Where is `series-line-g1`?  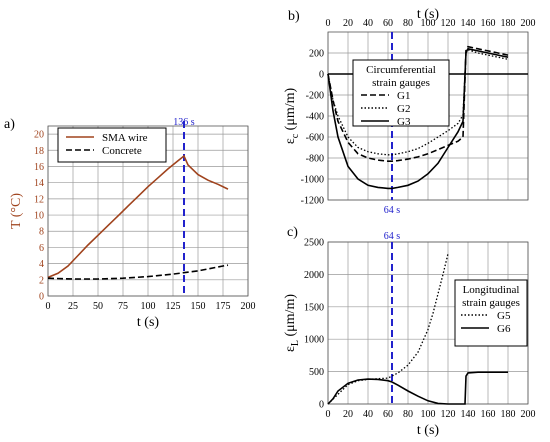 series-line-g1 is located at coordinates (418, 103).